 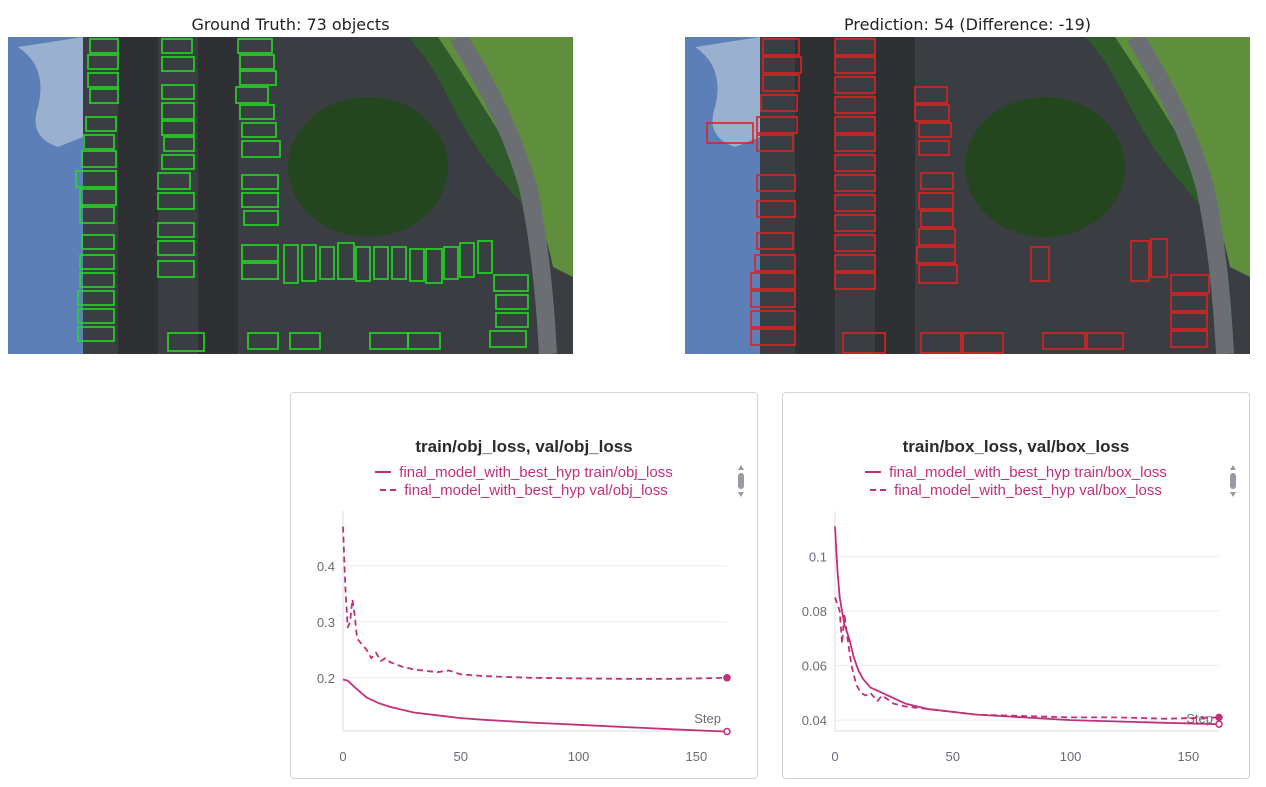 What do you see at coordinates (302, 195) in the screenshot?
I see `gt-boxes` at bounding box center [302, 195].